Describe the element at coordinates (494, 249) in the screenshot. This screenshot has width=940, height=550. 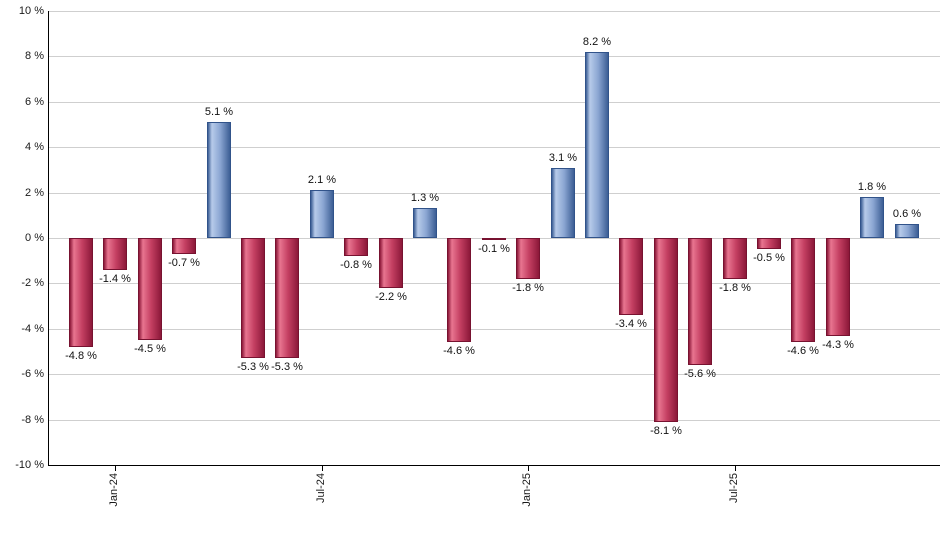
I see `bar-value-label: -0.1 %` at that location.